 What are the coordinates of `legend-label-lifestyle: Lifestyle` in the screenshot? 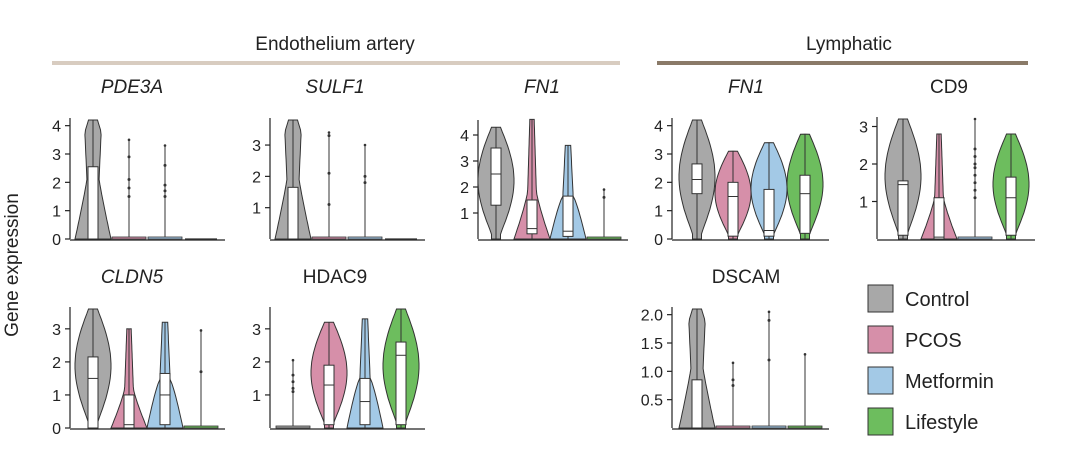 It's located at (941, 423).